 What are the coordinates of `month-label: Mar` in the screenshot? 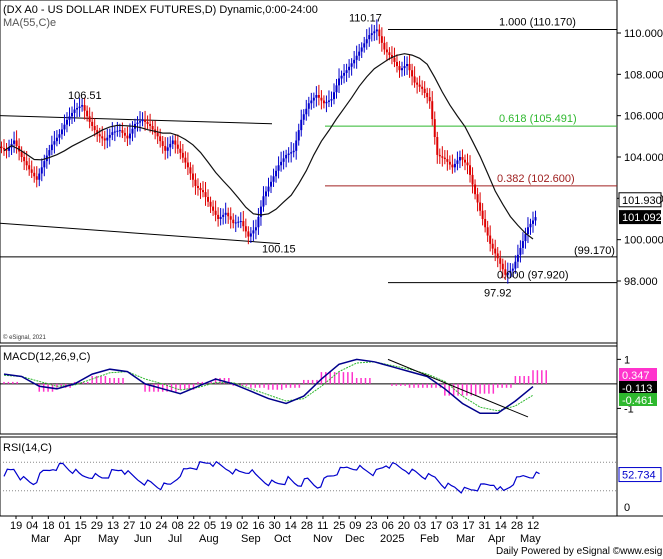 It's located at (40, 539).